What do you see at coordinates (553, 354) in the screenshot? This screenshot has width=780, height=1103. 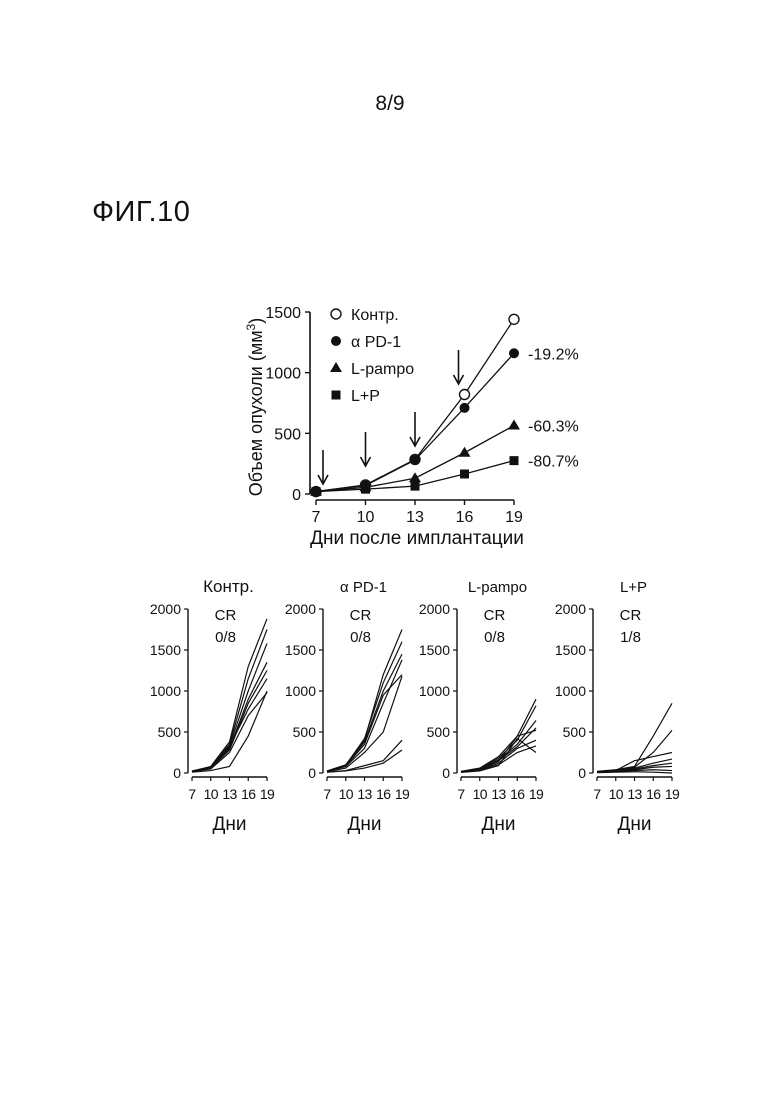 I see `reduction-label: -19.2%` at bounding box center [553, 354].